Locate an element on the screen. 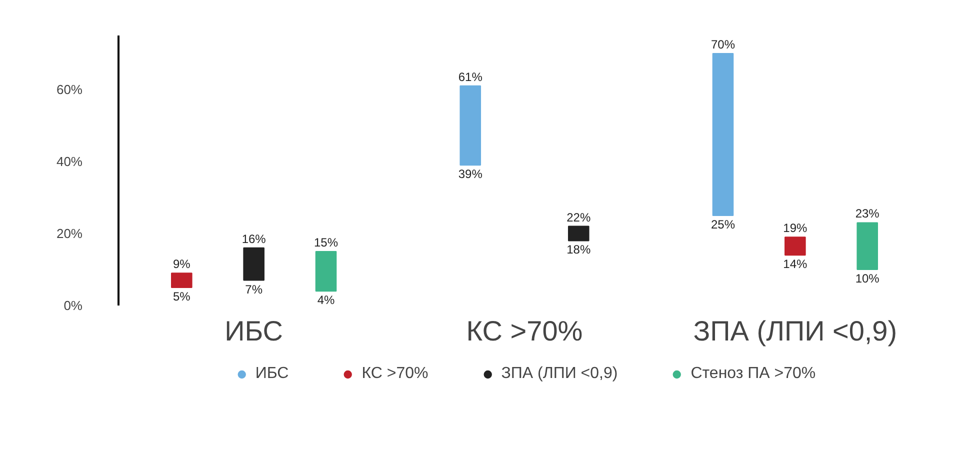 The height and width of the screenshot is (461, 955). annotation: 5% is located at coordinates (181, 297).